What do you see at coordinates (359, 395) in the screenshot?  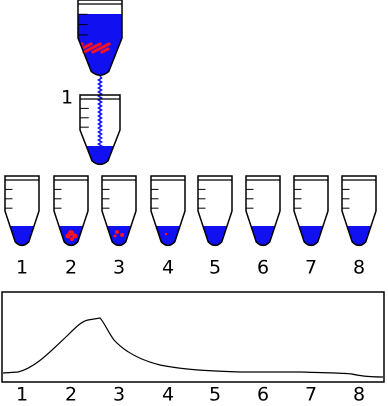 I see `profile-label: 8` at bounding box center [359, 395].